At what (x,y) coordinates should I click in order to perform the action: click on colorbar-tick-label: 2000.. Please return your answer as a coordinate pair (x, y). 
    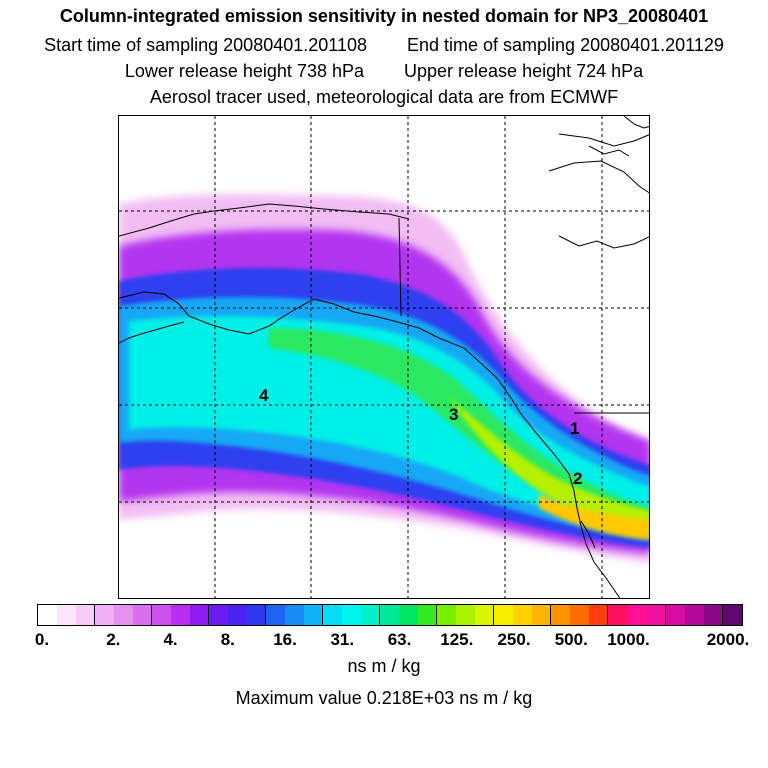
    Looking at the image, I should click on (728, 639).